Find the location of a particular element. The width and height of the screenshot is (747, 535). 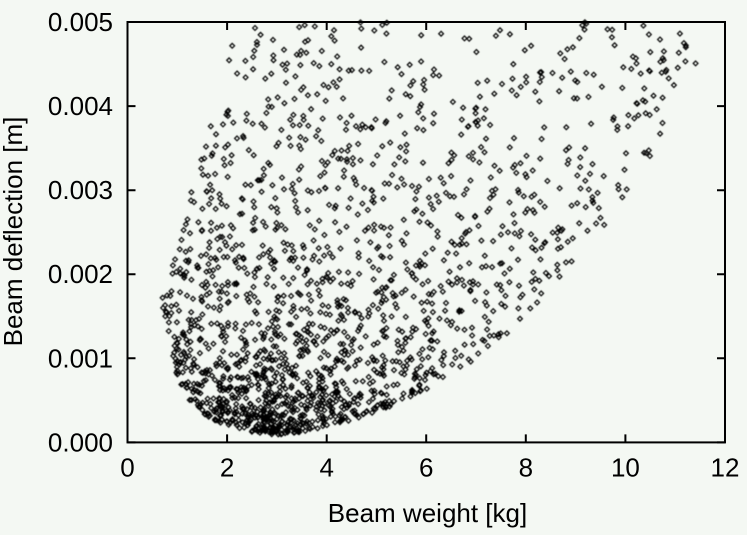

svg-text: 2 is located at coordinates (227, 468).